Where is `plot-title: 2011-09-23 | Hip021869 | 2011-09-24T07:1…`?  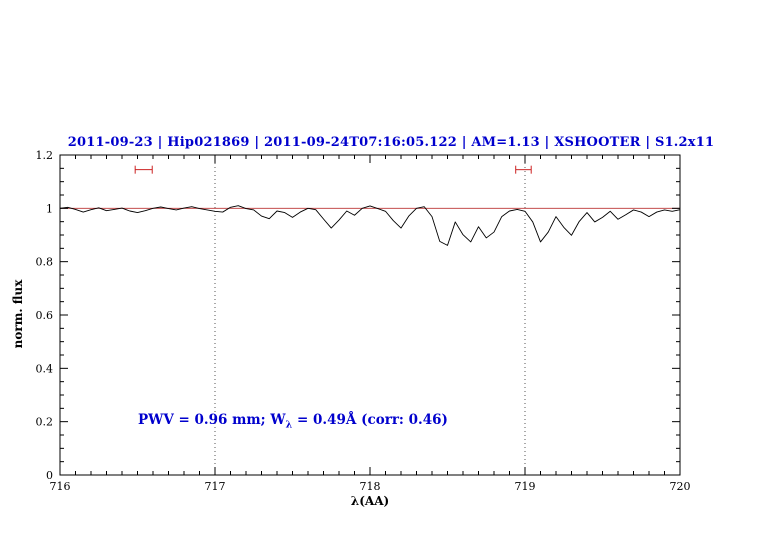 plot-title: 2011-09-23 | Hip021869 | 2011-09-24T07:1… is located at coordinates (391, 142).